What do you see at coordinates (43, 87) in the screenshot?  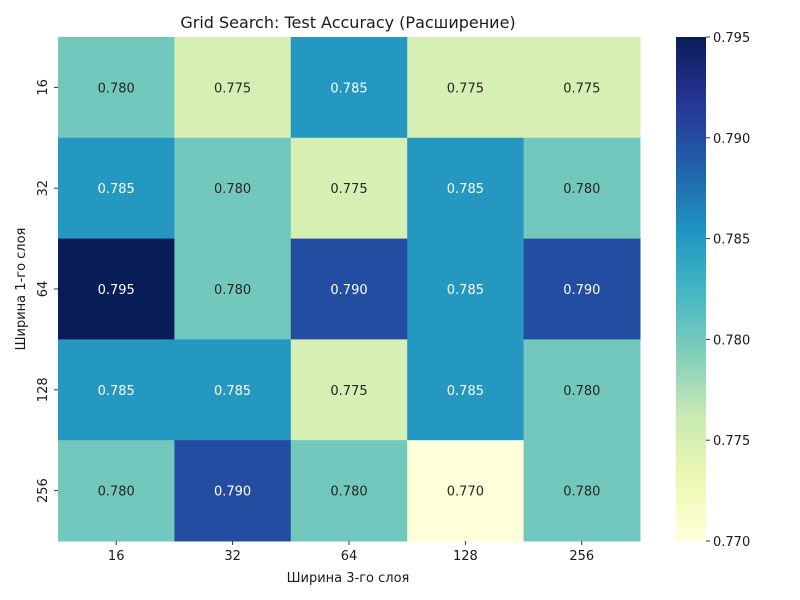 I see `y-tick-label: 16` at bounding box center [43, 87].